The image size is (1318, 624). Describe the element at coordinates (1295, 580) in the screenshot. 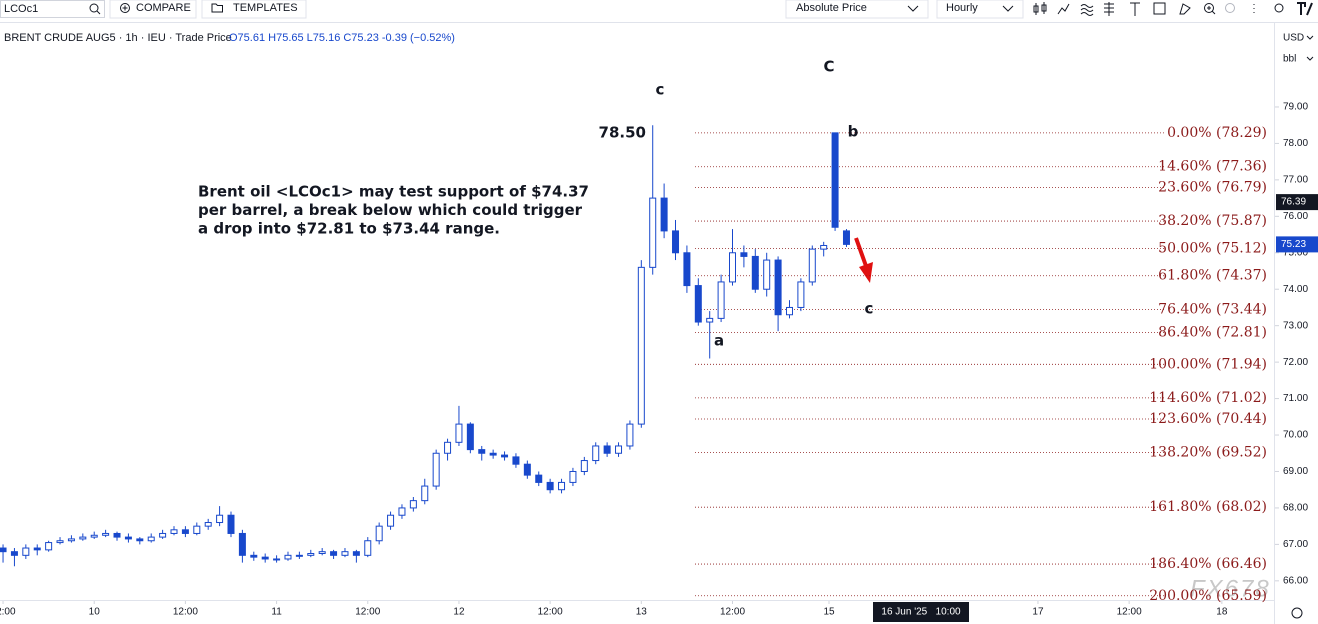

I see `y-tick-label: 66.00` at that location.